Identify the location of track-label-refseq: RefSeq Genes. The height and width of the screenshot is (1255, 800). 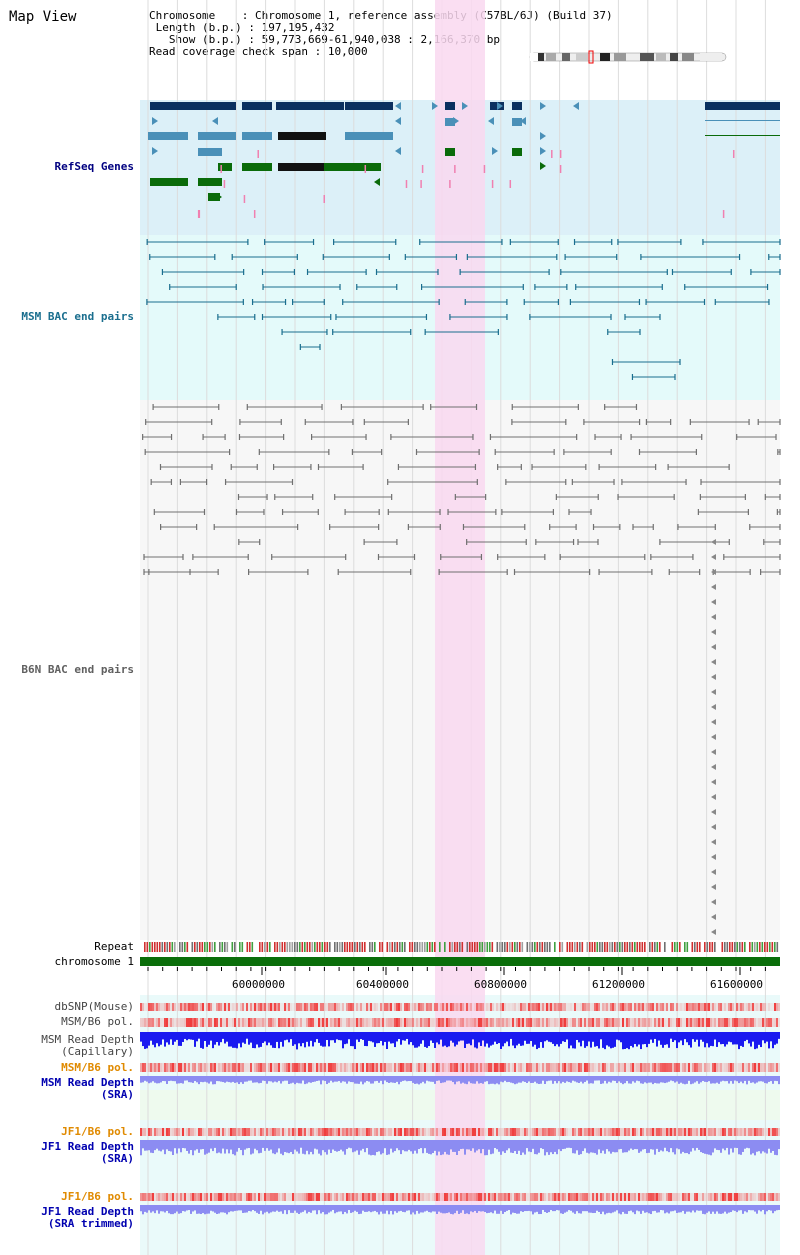
(94, 166).